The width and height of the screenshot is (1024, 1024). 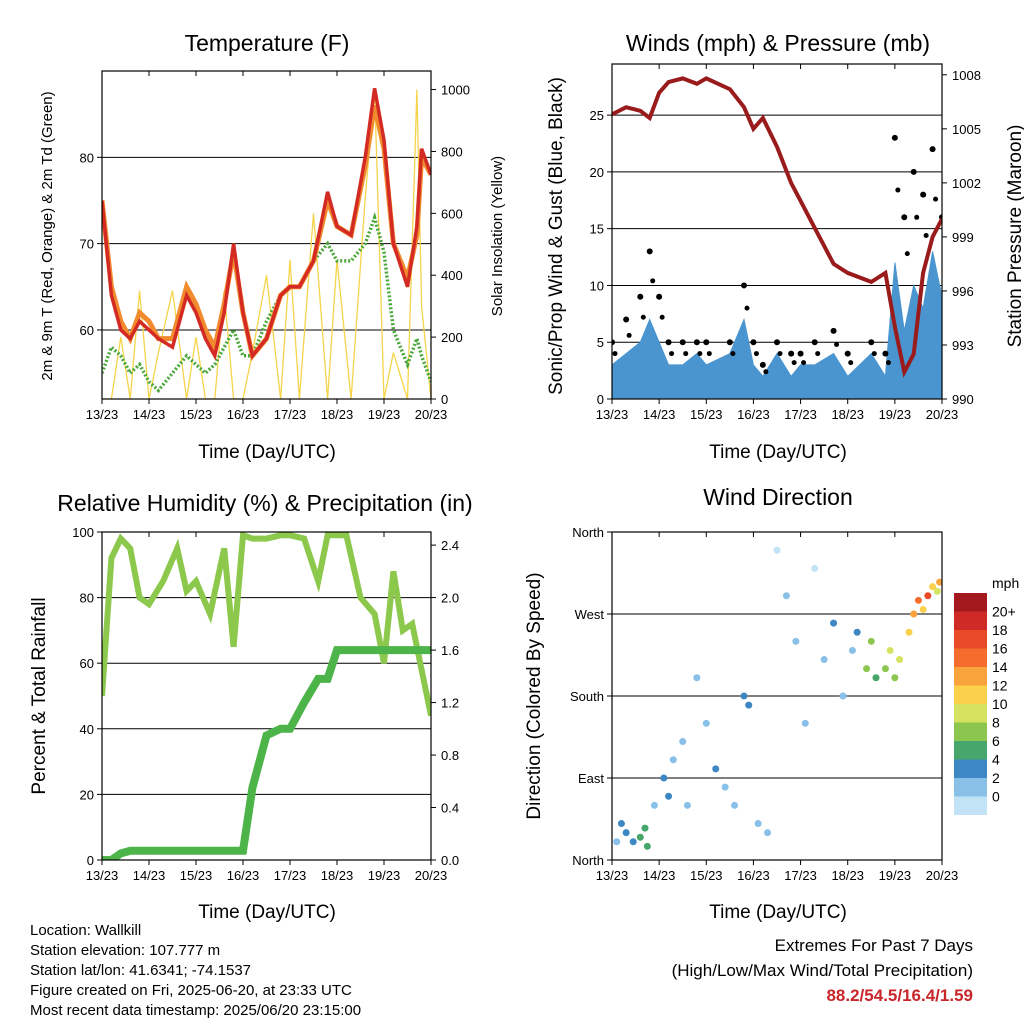 What do you see at coordinates (777, 325) in the screenshot?
I see `wind-area` at bounding box center [777, 325].